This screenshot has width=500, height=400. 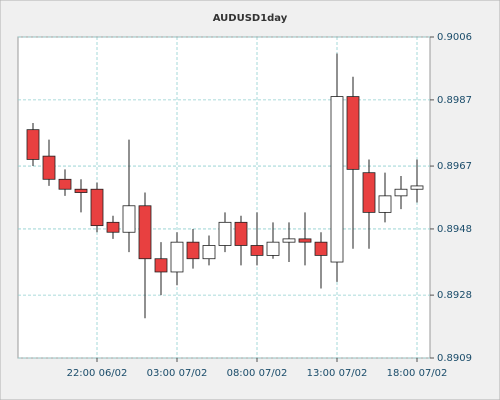 What do you see at coordinates (454, 37) in the screenshot?
I see `y-tick-label: 0.9006` at bounding box center [454, 37].